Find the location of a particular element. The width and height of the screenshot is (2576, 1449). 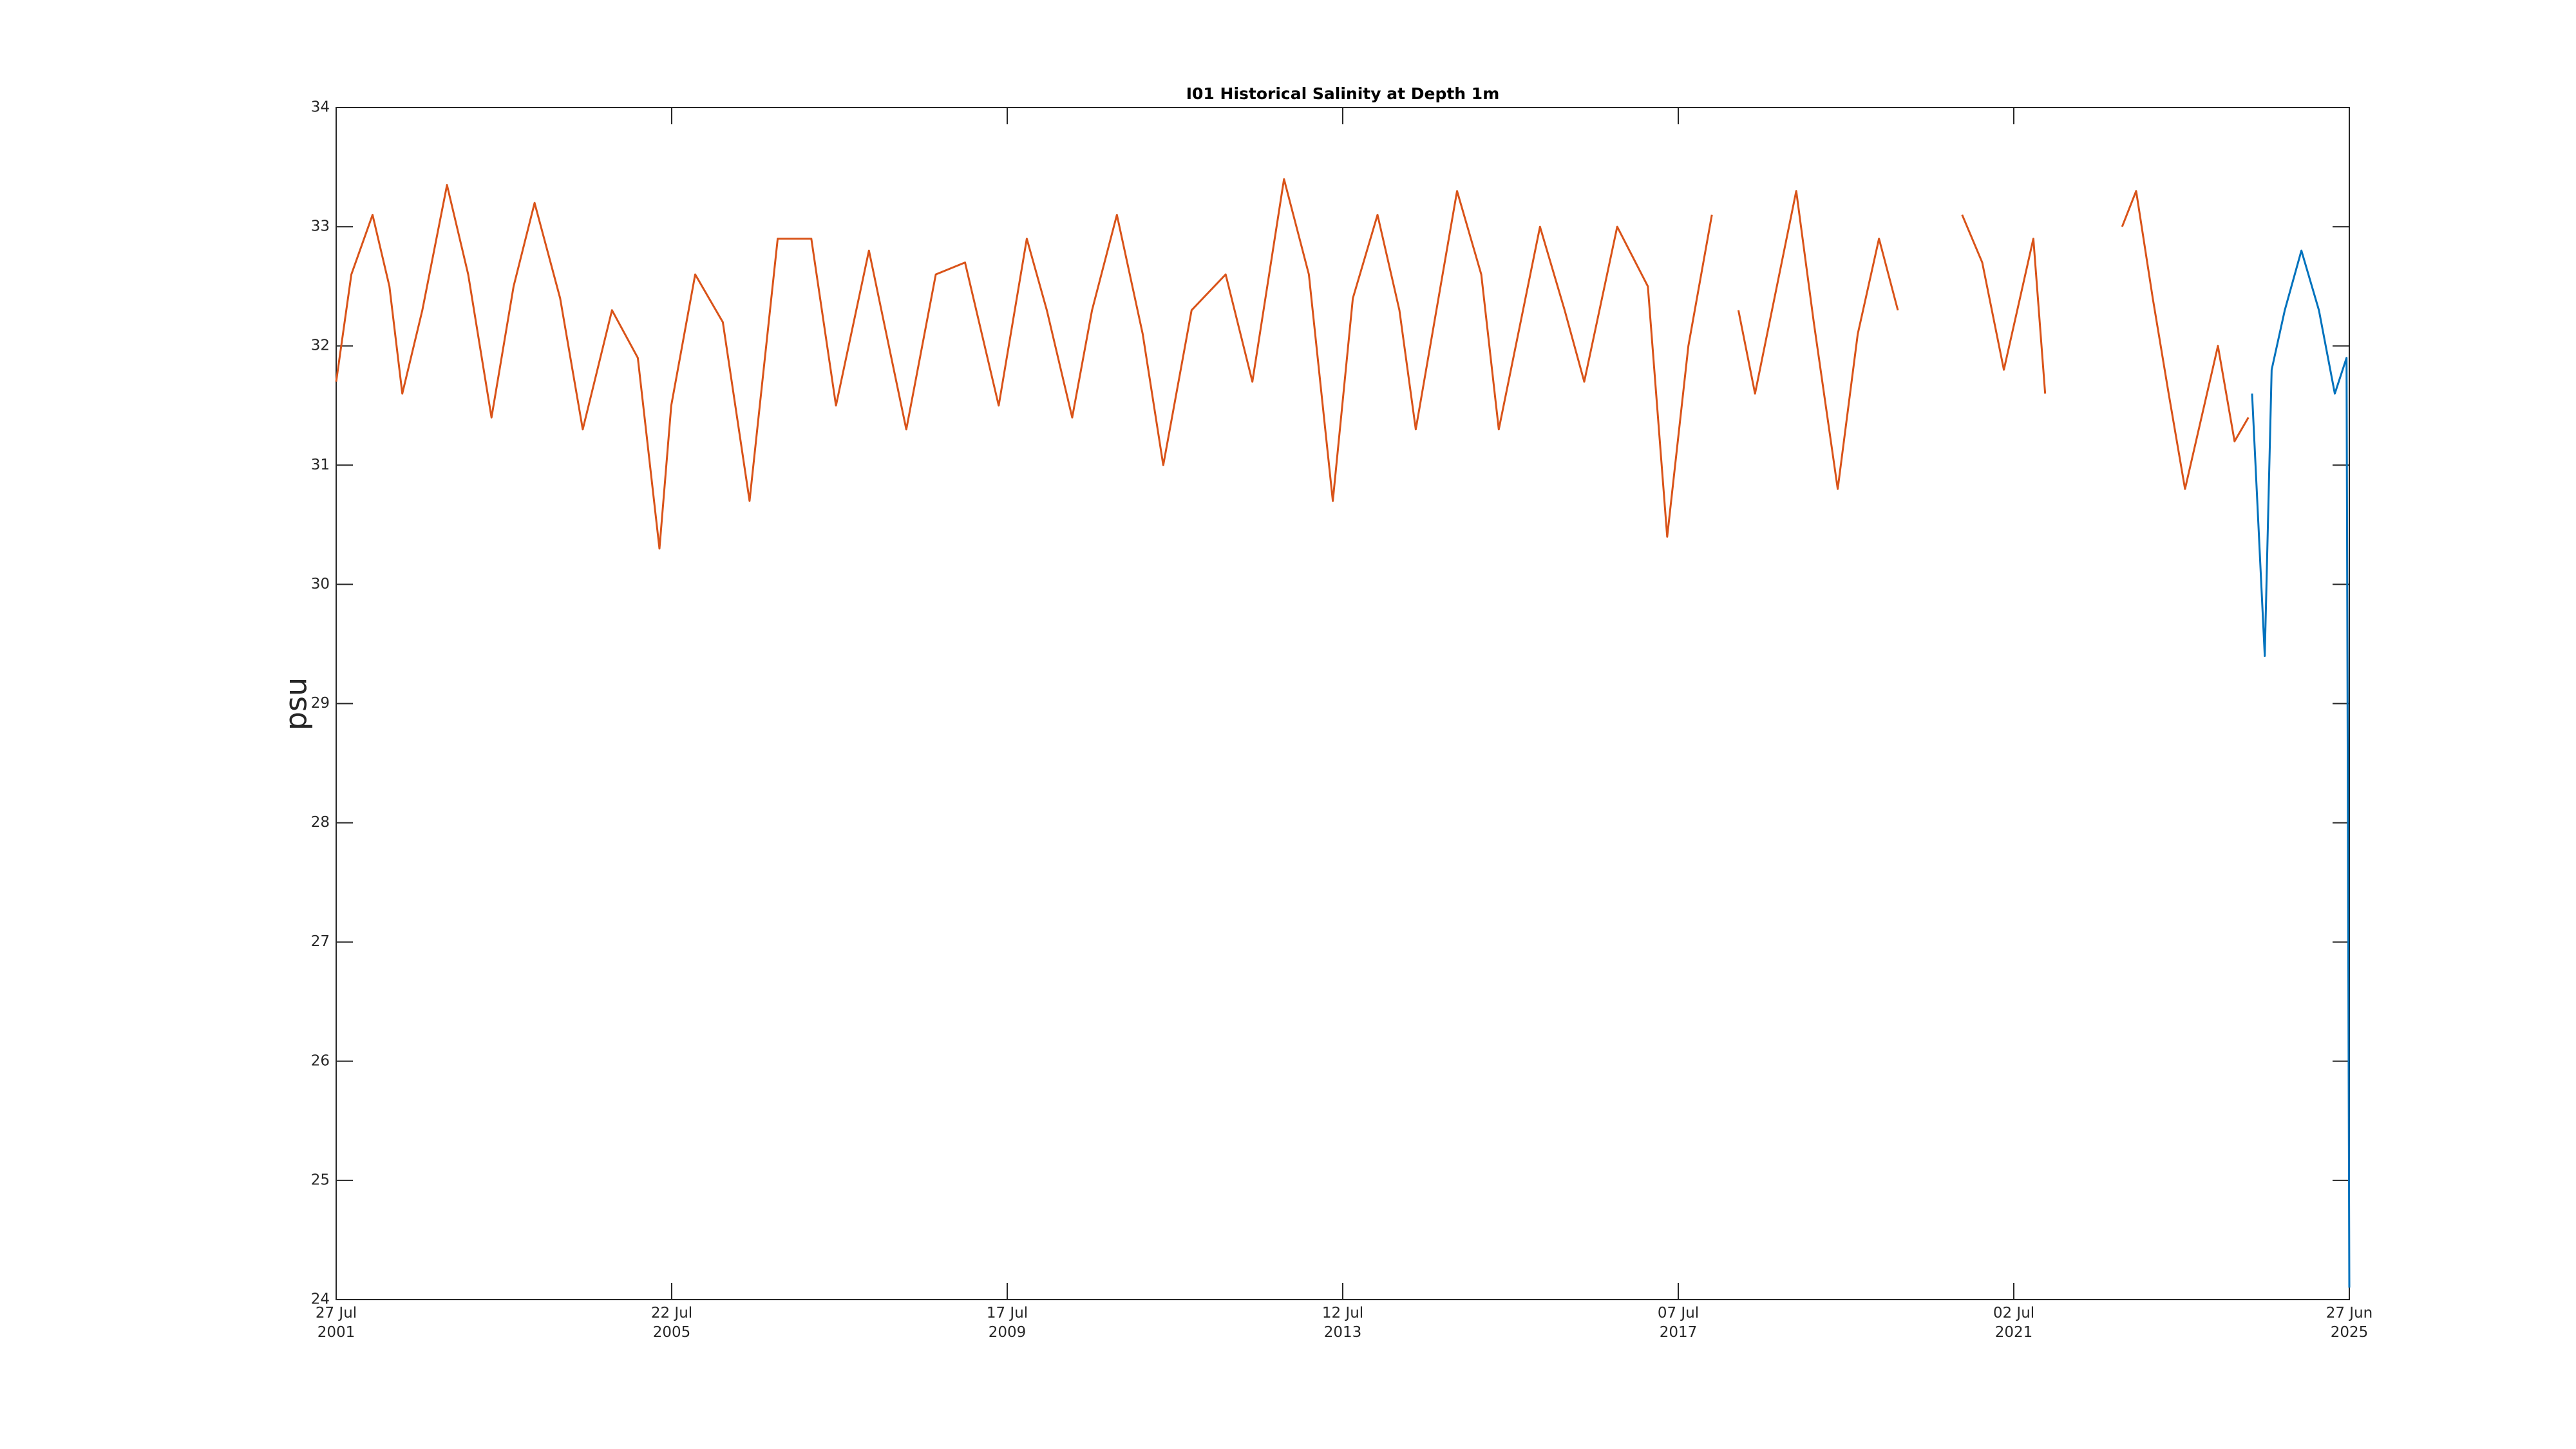

x-tick-label: 27 Jun is located at coordinates (2349, 1313).